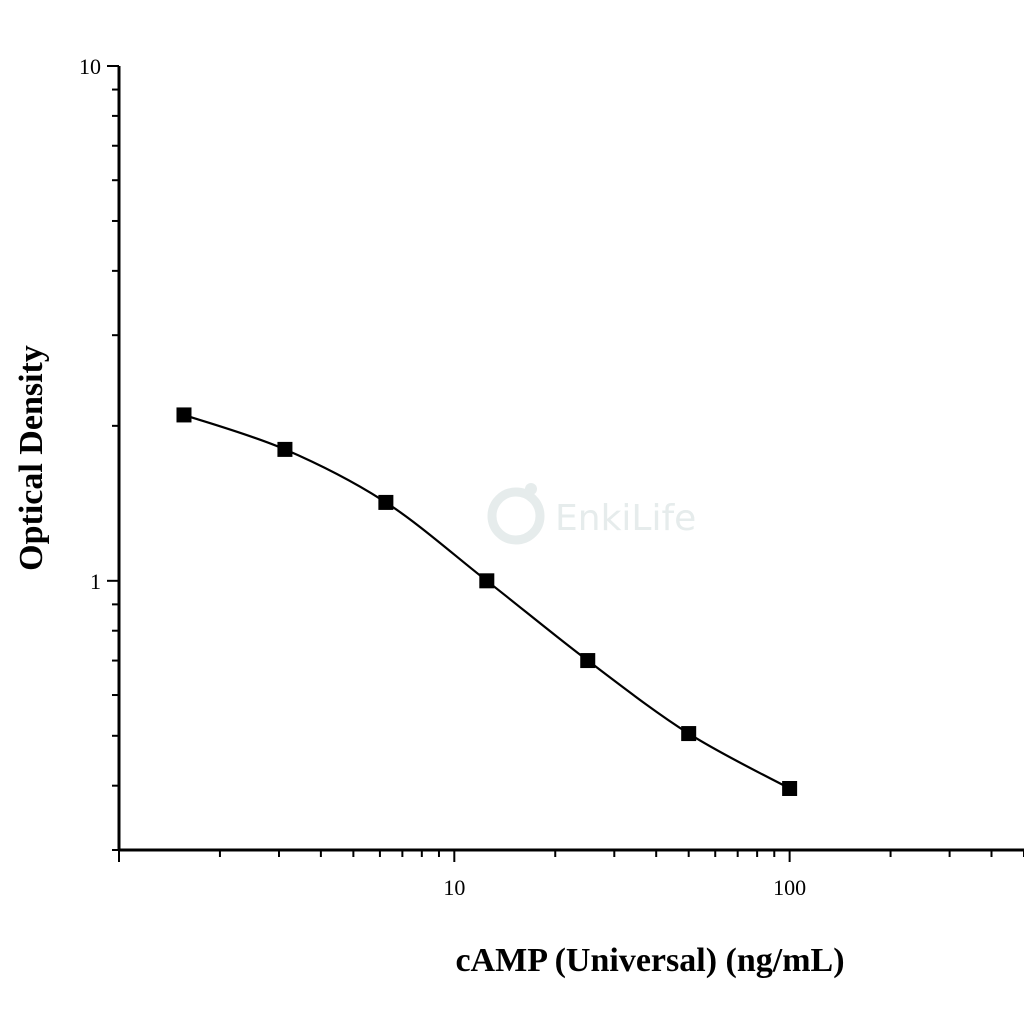  Describe the element at coordinates (90, 66) in the screenshot. I see `y-tick-label: 10` at that location.